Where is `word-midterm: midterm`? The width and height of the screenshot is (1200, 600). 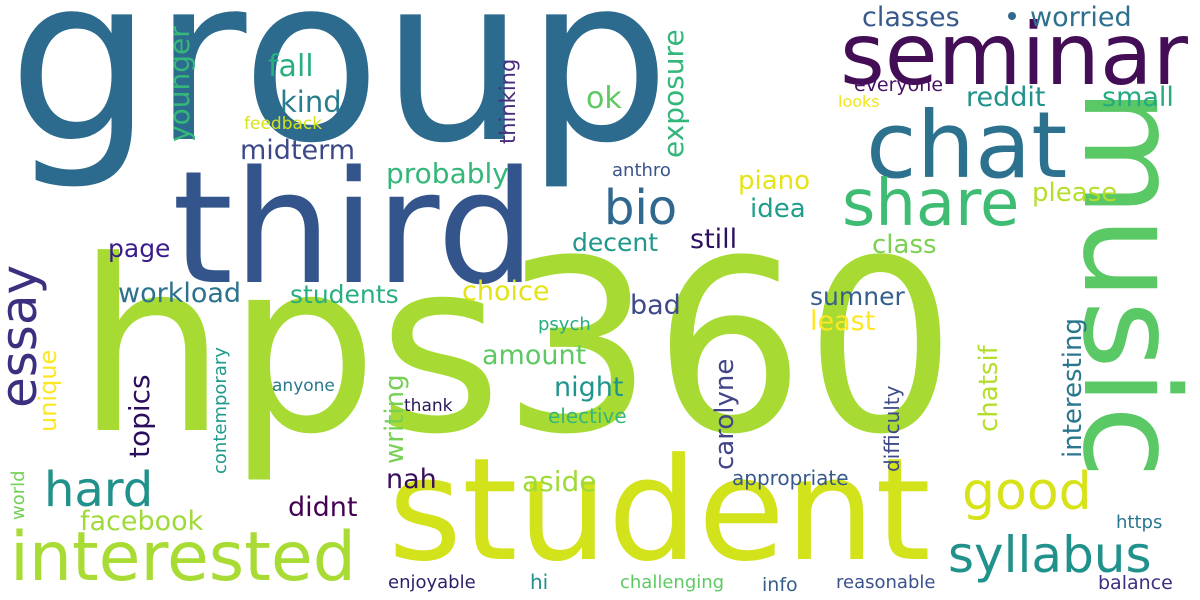 word-midterm: midterm is located at coordinates (298, 150).